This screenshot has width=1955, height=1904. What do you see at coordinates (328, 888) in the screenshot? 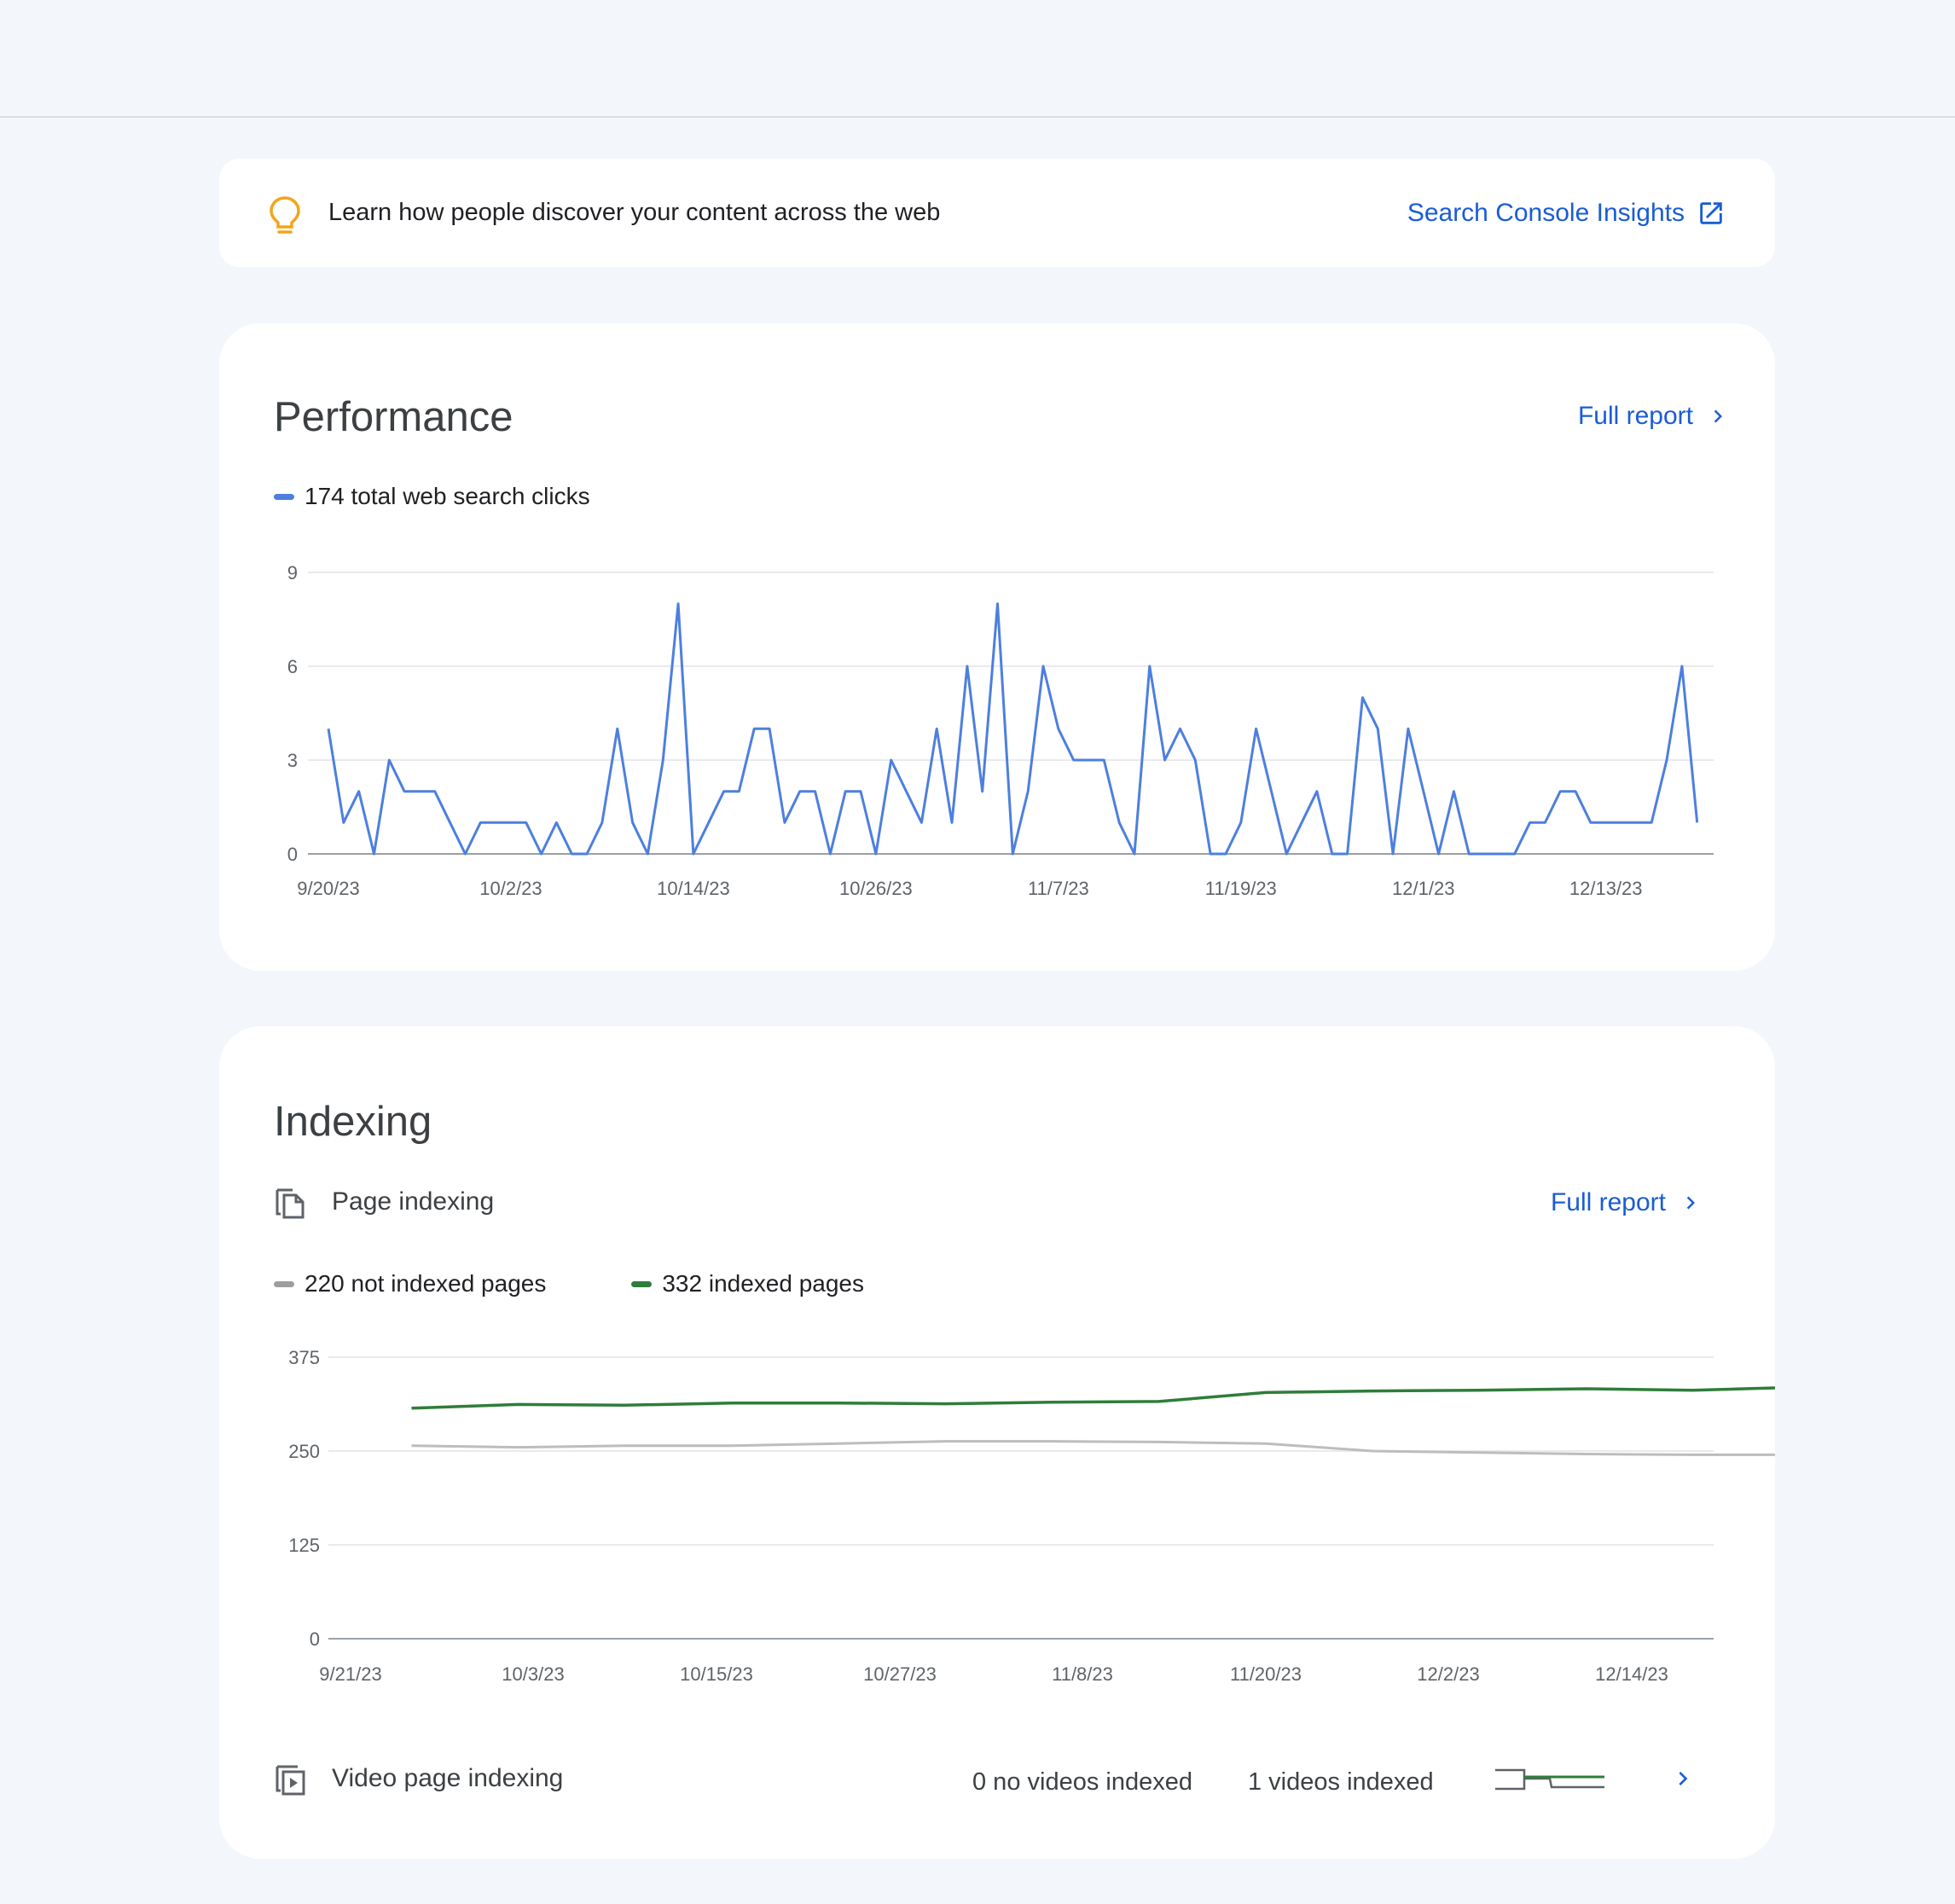
I see `x-tick-label: 9/20/23` at bounding box center [328, 888].